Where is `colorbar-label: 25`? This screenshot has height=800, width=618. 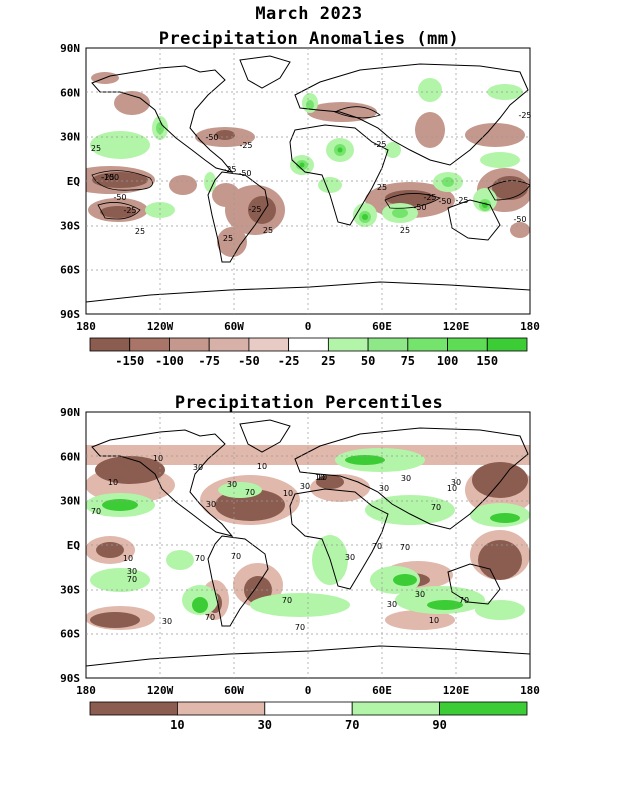 colorbar-label: 25 is located at coordinates (328, 361).